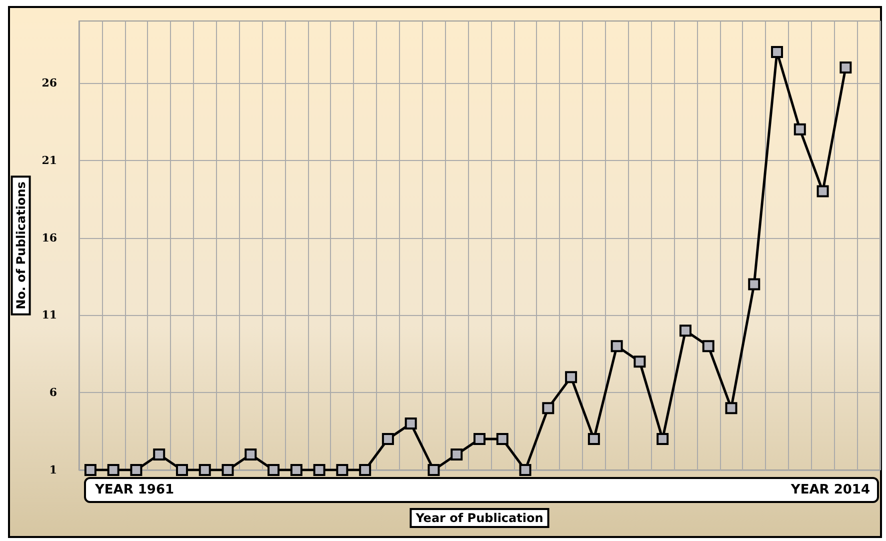  What do you see at coordinates (479, 518) in the screenshot?
I see `x-axis-title: Year of Publication` at bounding box center [479, 518].